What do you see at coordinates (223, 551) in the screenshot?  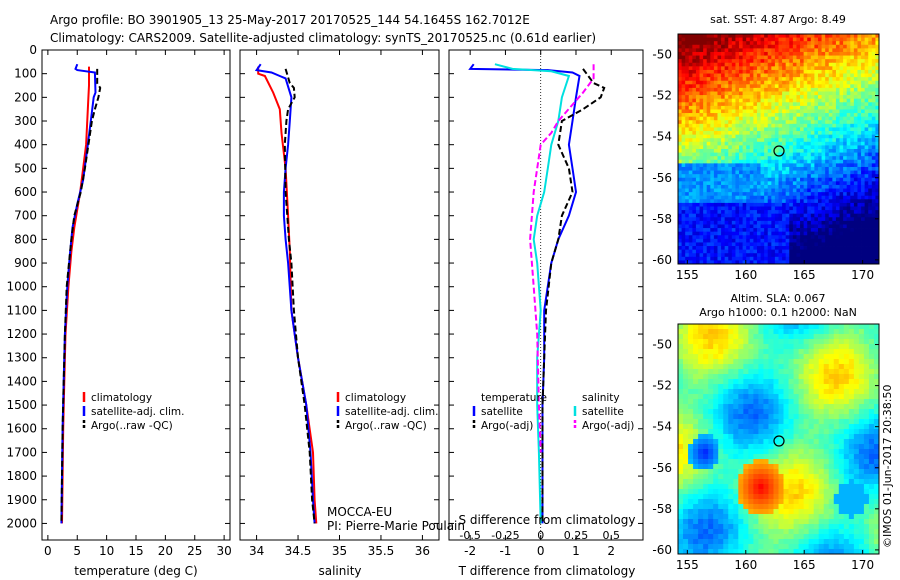 I see `xtick-label: 30` at bounding box center [223, 551].